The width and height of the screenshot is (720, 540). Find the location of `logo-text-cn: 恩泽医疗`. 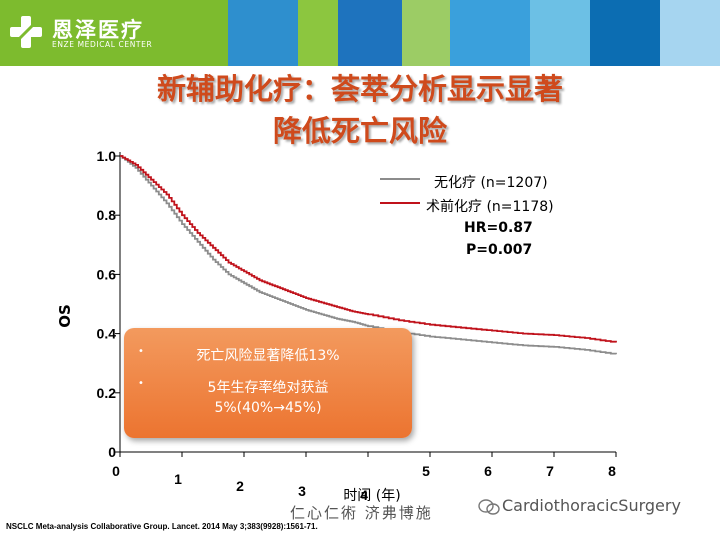

logo-text-cn: 恩泽医疗 is located at coordinates (98, 30).